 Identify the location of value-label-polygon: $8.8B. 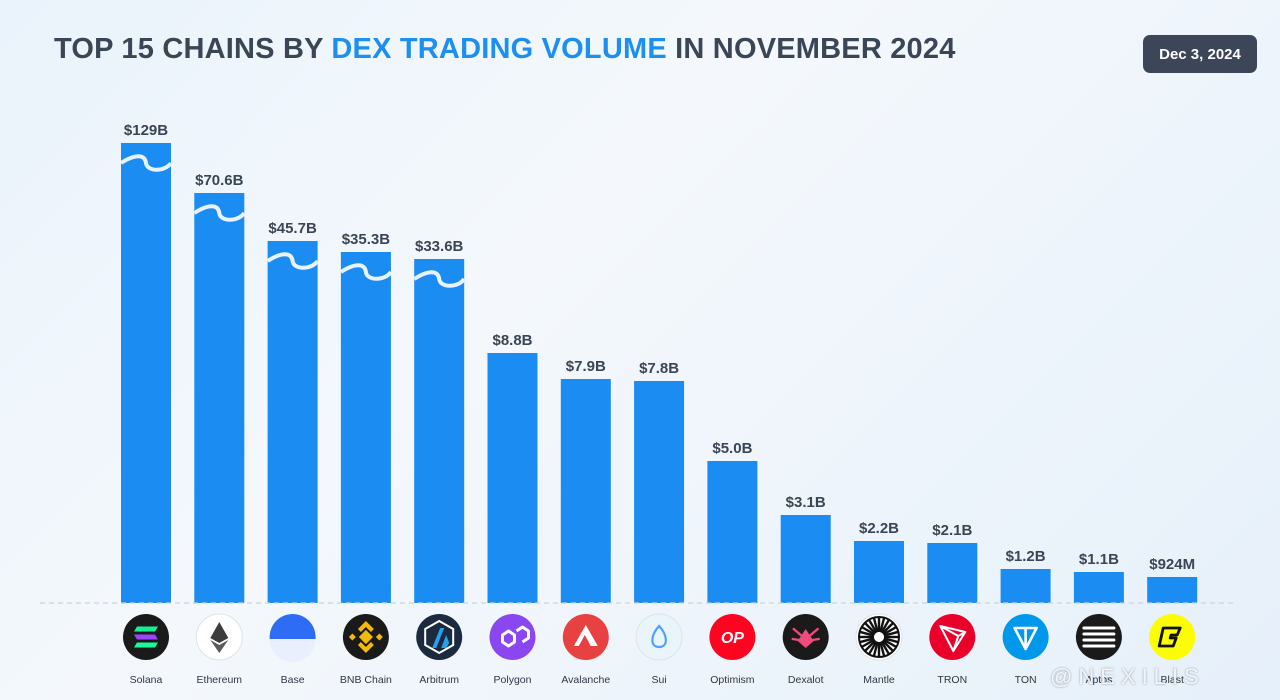
(512, 340).